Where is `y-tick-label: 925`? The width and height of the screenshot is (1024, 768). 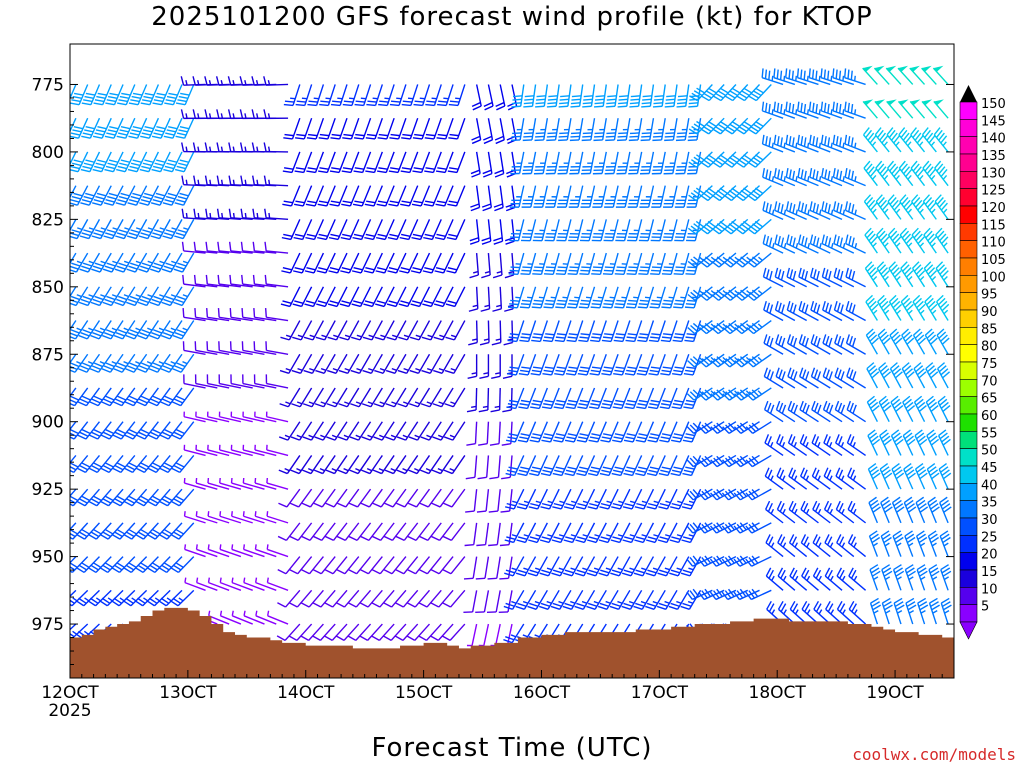 y-tick-label: 925 is located at coordinates (48, 490).